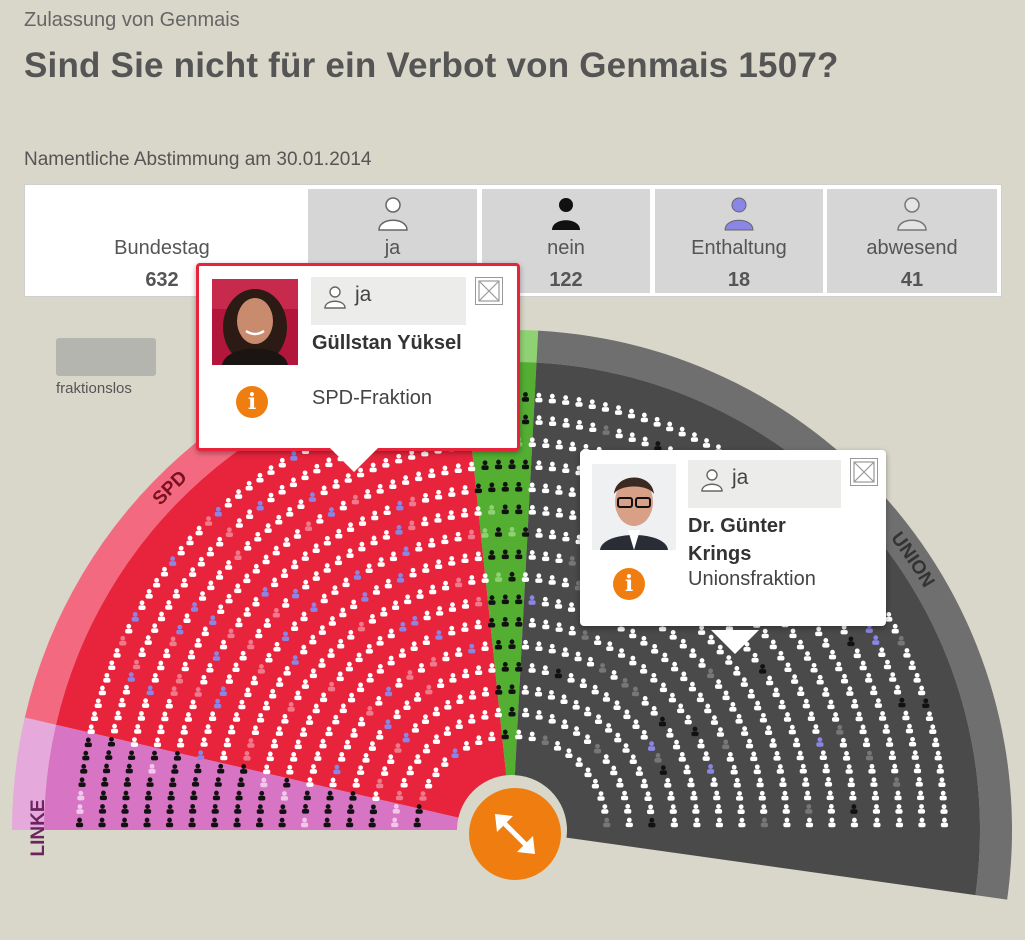 The height and width of the screenshot is (940, 1025). Describe the element at coordinates (251, 777) in the screenshot. I see `sector-linke` at that location.